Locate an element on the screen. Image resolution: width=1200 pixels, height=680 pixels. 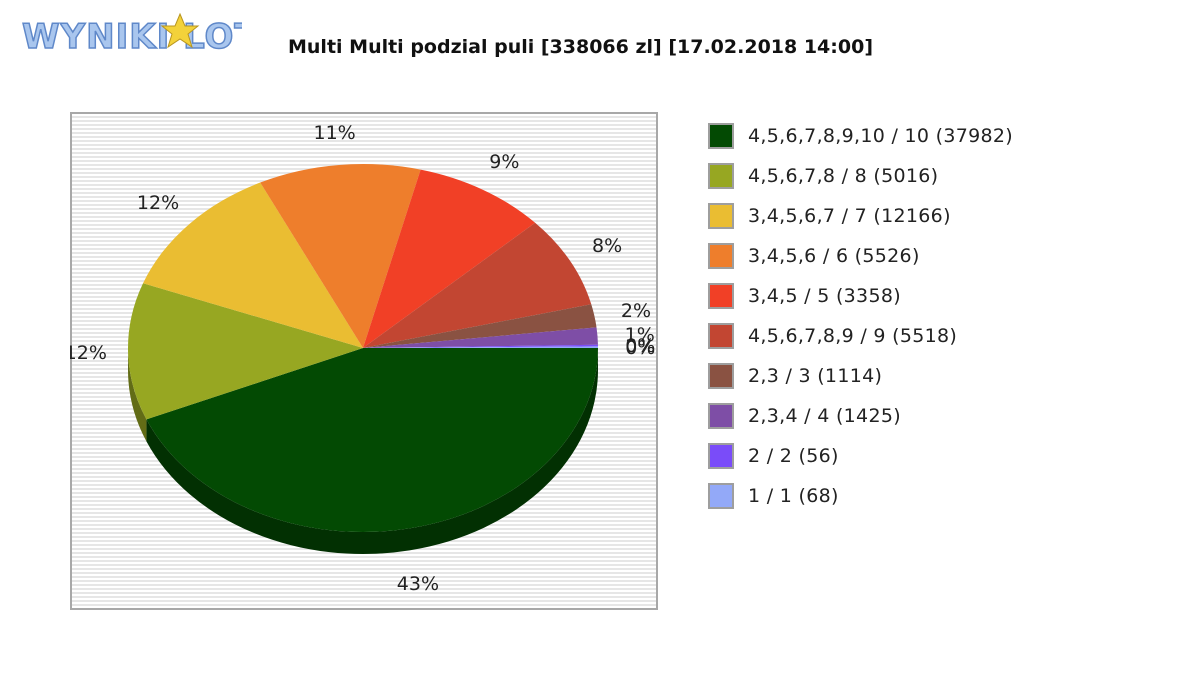
legend-label: 4,5,6,7,8,9 / 9 (5518) is located at coordinates (853, 336).